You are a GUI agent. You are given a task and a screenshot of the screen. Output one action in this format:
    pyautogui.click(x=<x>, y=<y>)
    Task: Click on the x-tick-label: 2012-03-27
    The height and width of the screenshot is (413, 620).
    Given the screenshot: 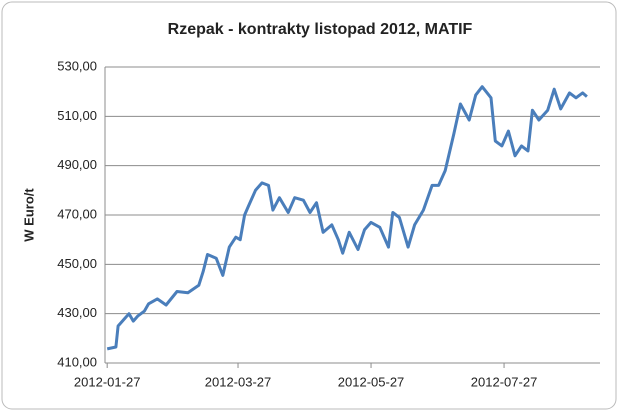 What is the action you would take?
    pyautogui.click(x=238, y=381)
    